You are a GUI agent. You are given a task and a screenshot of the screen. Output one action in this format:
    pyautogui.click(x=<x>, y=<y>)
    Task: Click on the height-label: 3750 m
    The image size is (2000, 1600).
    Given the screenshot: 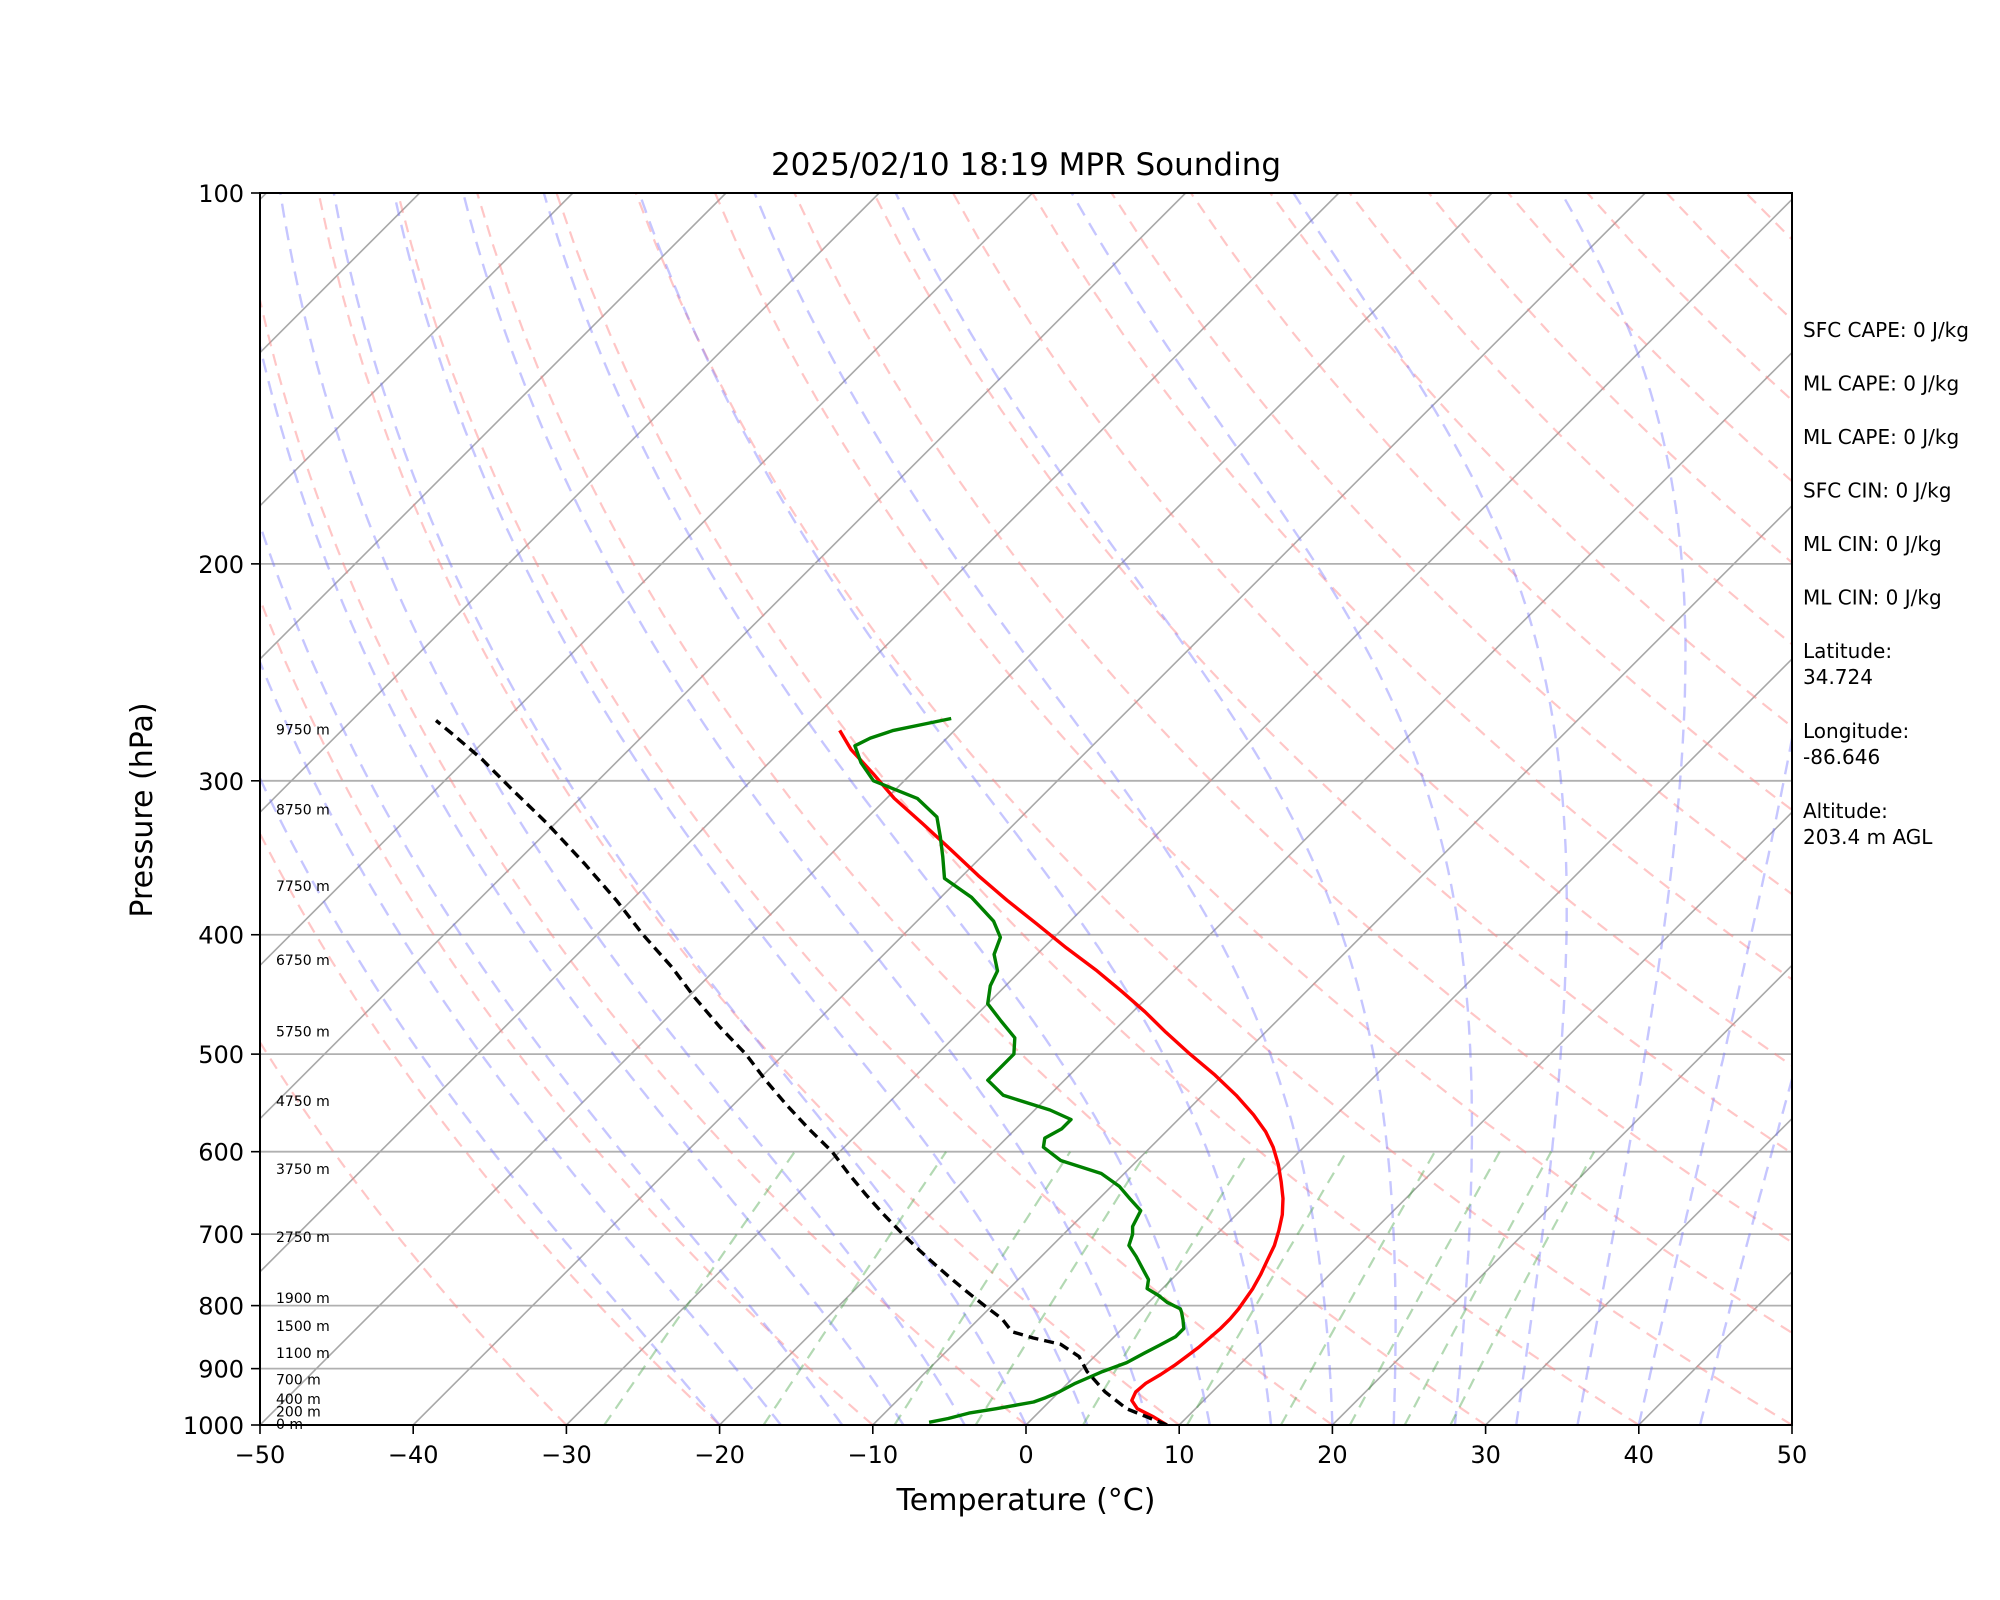 What is the action you would take?
    pyautogui.click(x=303, y=1170)
    